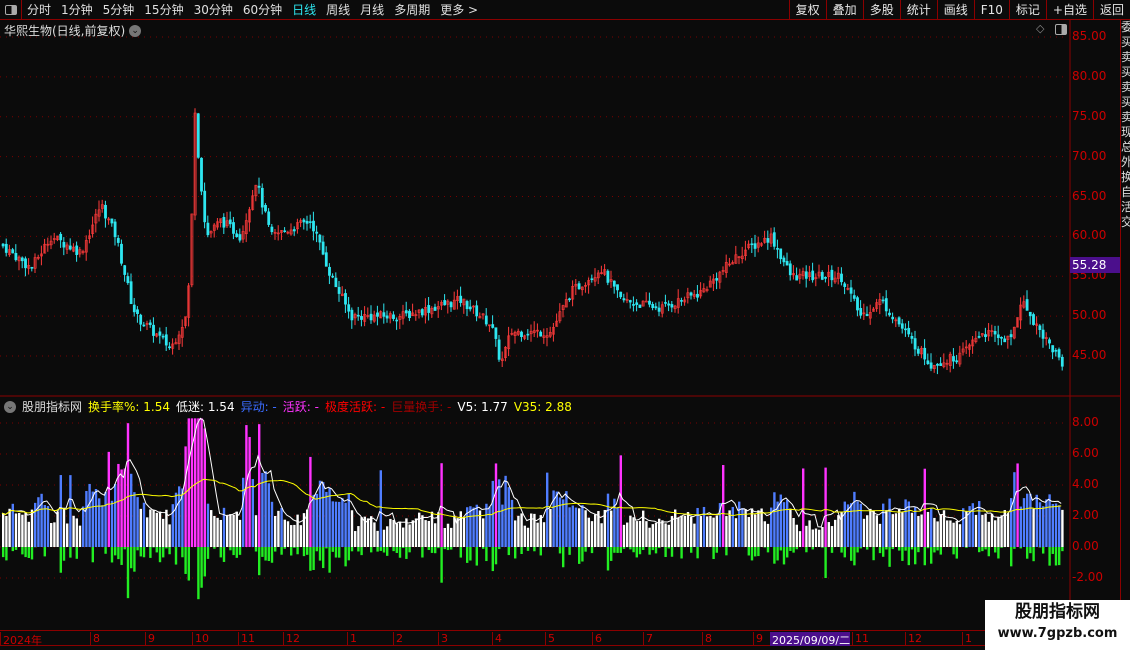 Image resolution: width=1130 pixels, height=650 pixels. What do you see at coordinates (304, 10) in the screenshot?
I see `period-tab: 日线` at bounding box center [304, 10].